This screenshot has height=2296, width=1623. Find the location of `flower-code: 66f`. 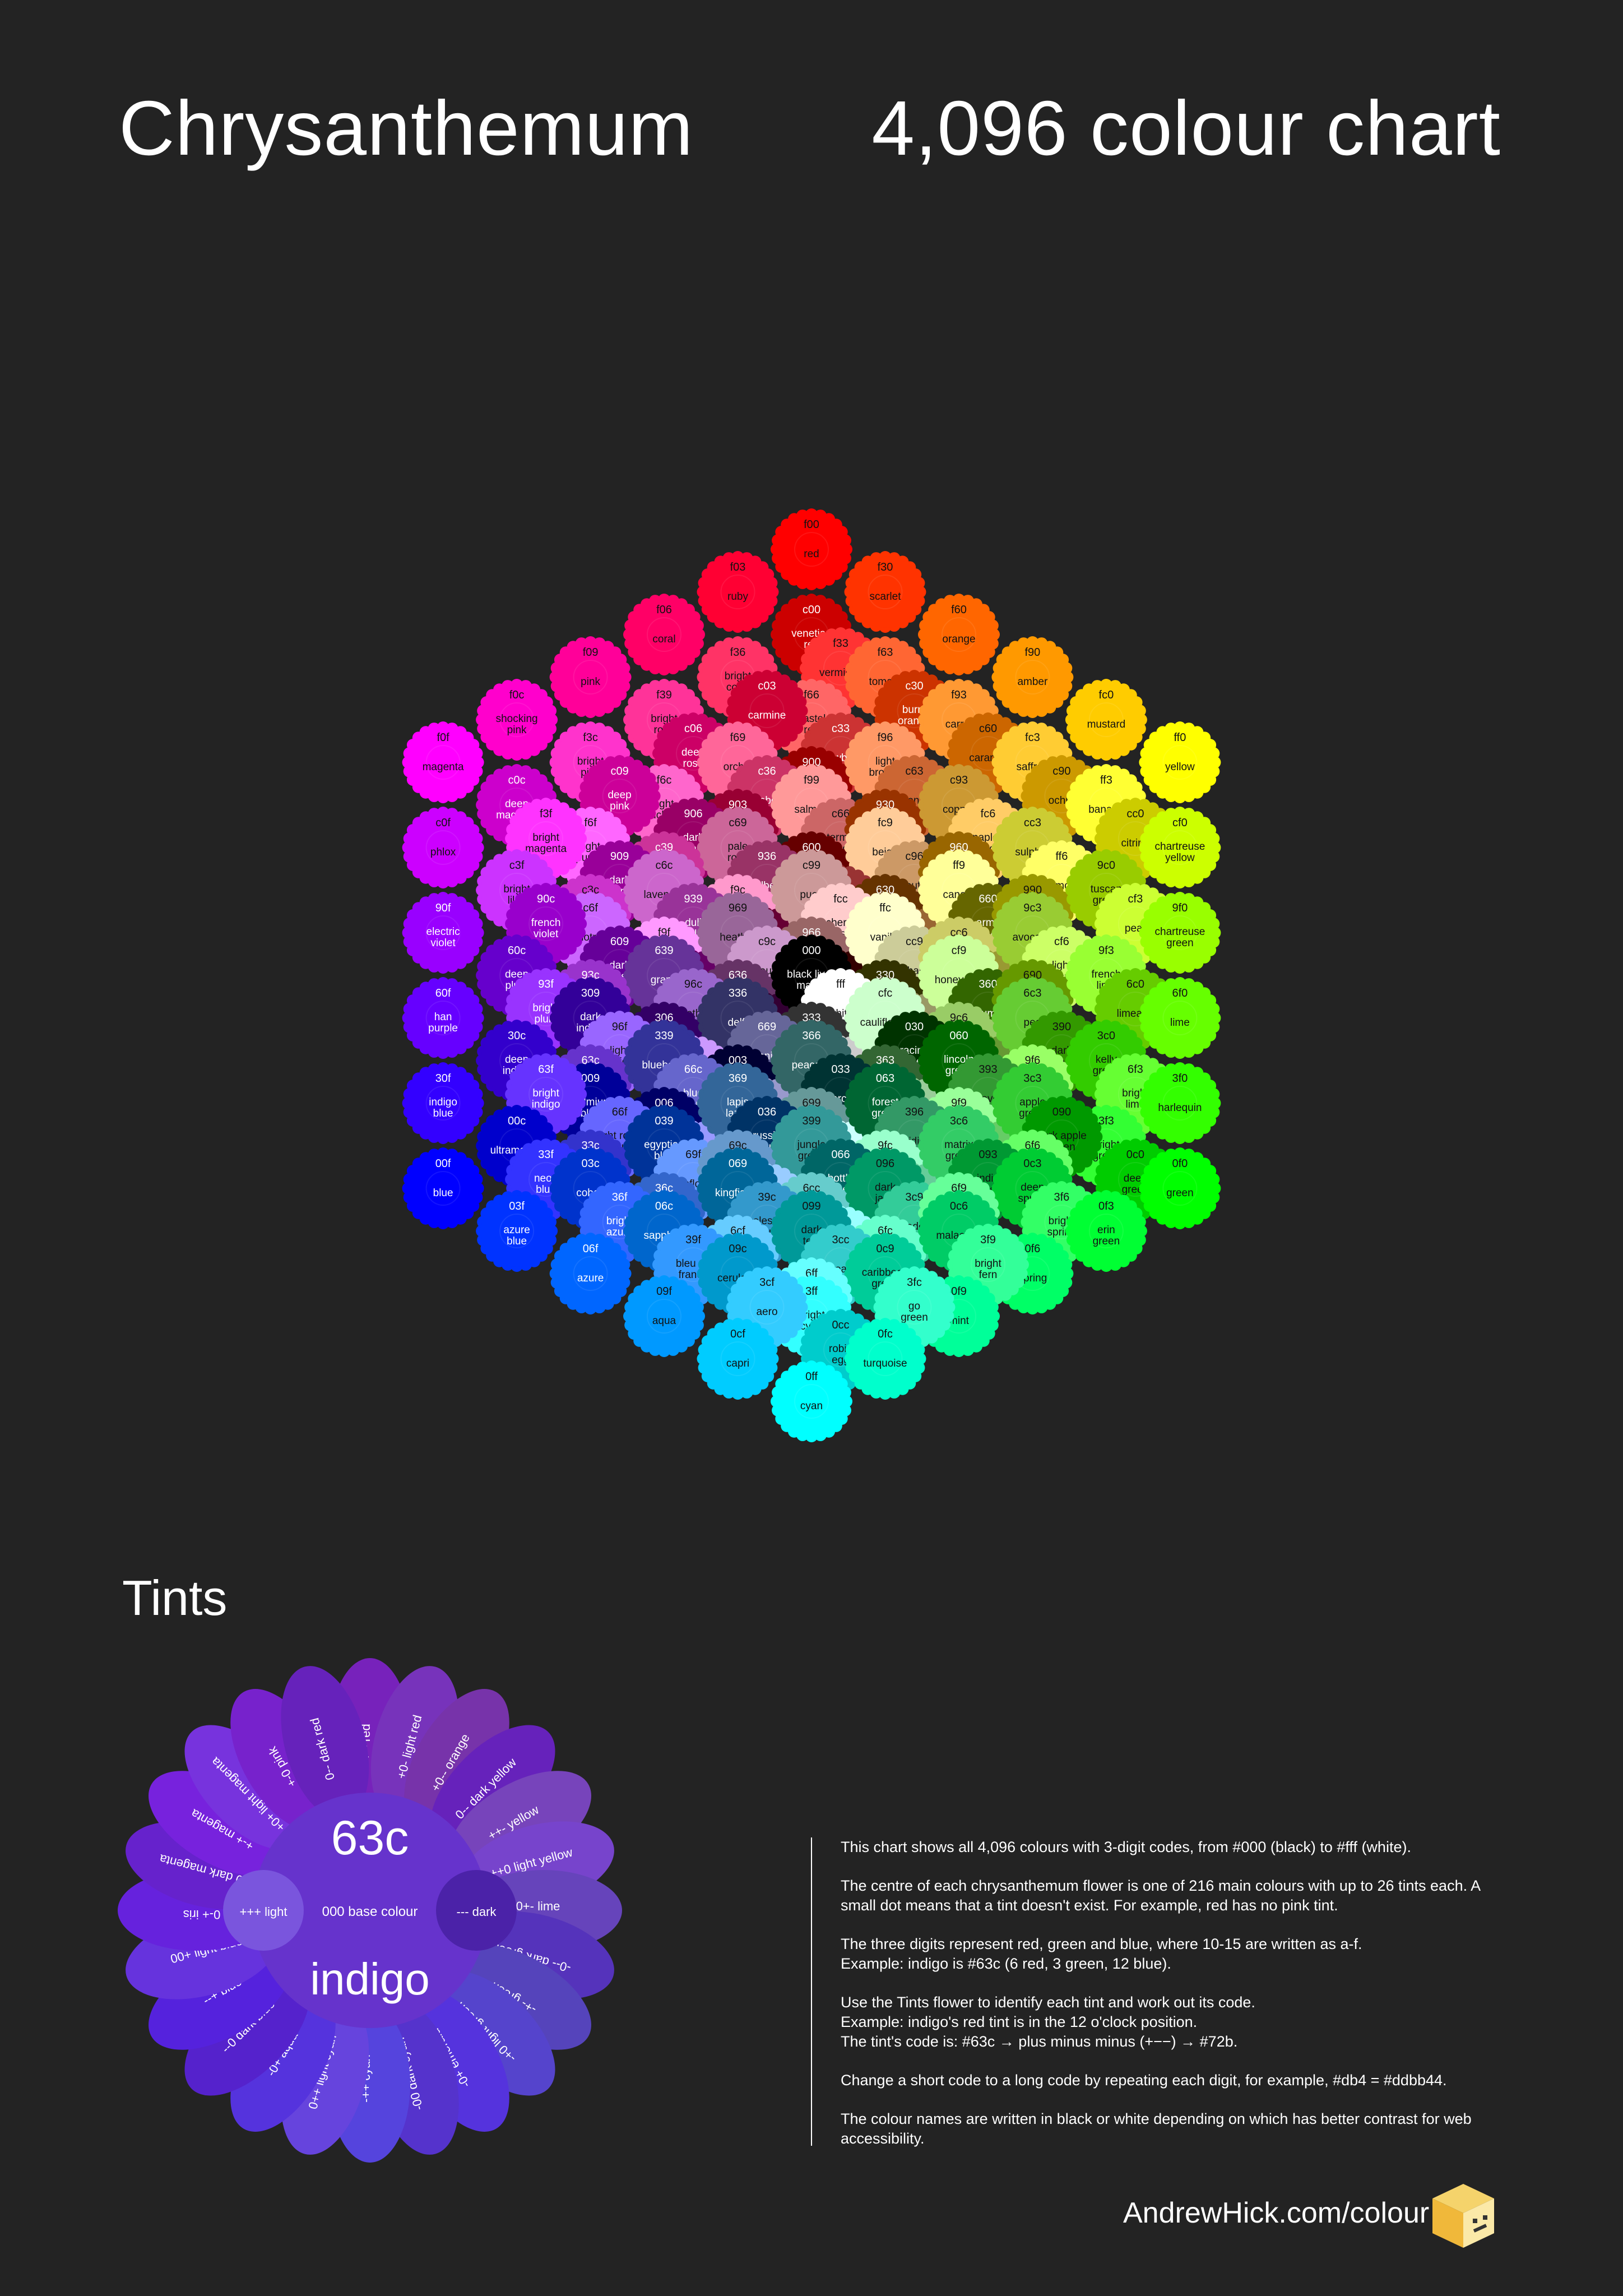

flower-code: 66f is located at coordinates (620, 1112).